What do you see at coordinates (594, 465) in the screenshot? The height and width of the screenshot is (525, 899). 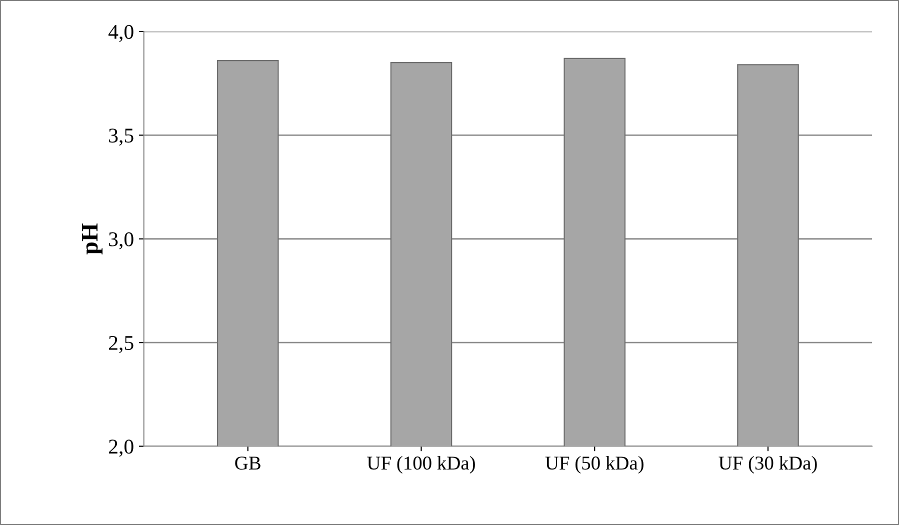 I see `x-tick-label: UF (50 kDa)` at bounding box center [594, 465].